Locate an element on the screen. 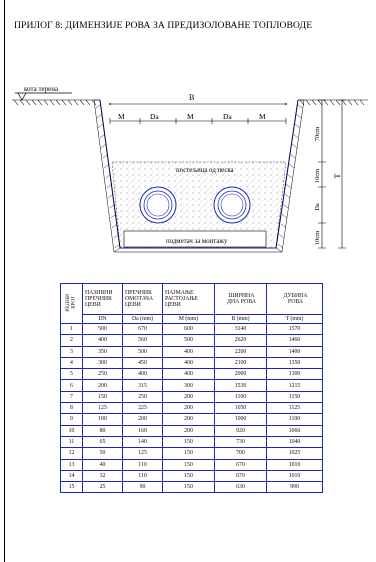  table-cell: 65 is located at coordinates (102, 442).